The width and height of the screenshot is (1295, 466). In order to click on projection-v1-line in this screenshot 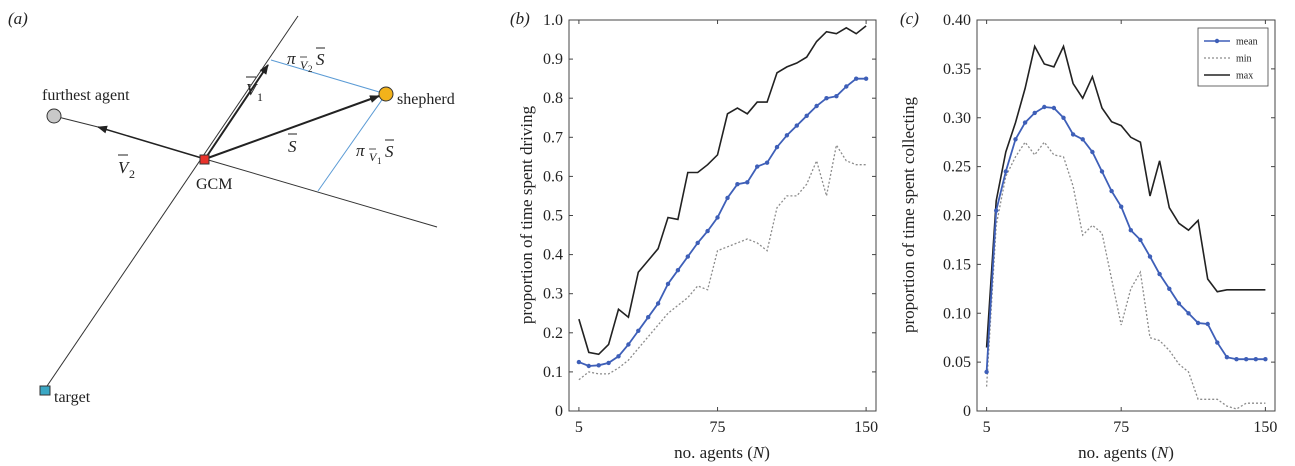, I will do `click(352, 142)`.